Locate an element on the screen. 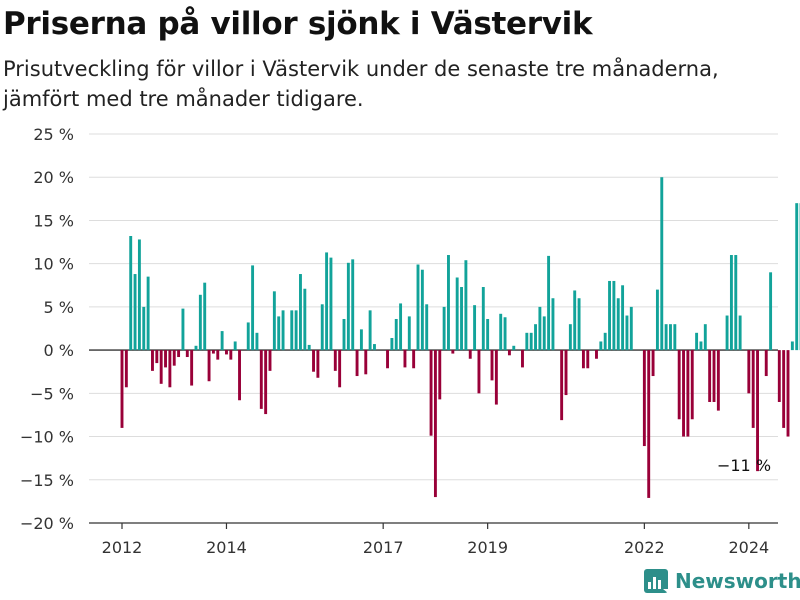 The height and width of the screenshot is (600, 800). chart-title: Priserna på villor sjönk i Västervik is located at coordinates (298, 24).